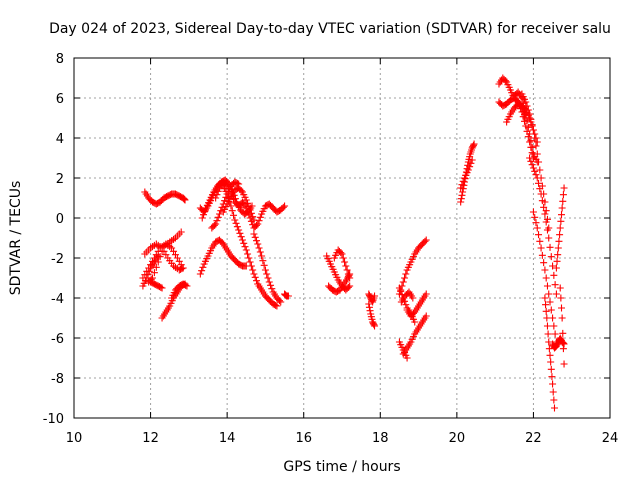  I want to click on y-tick-label: 0, so click(60, 219).